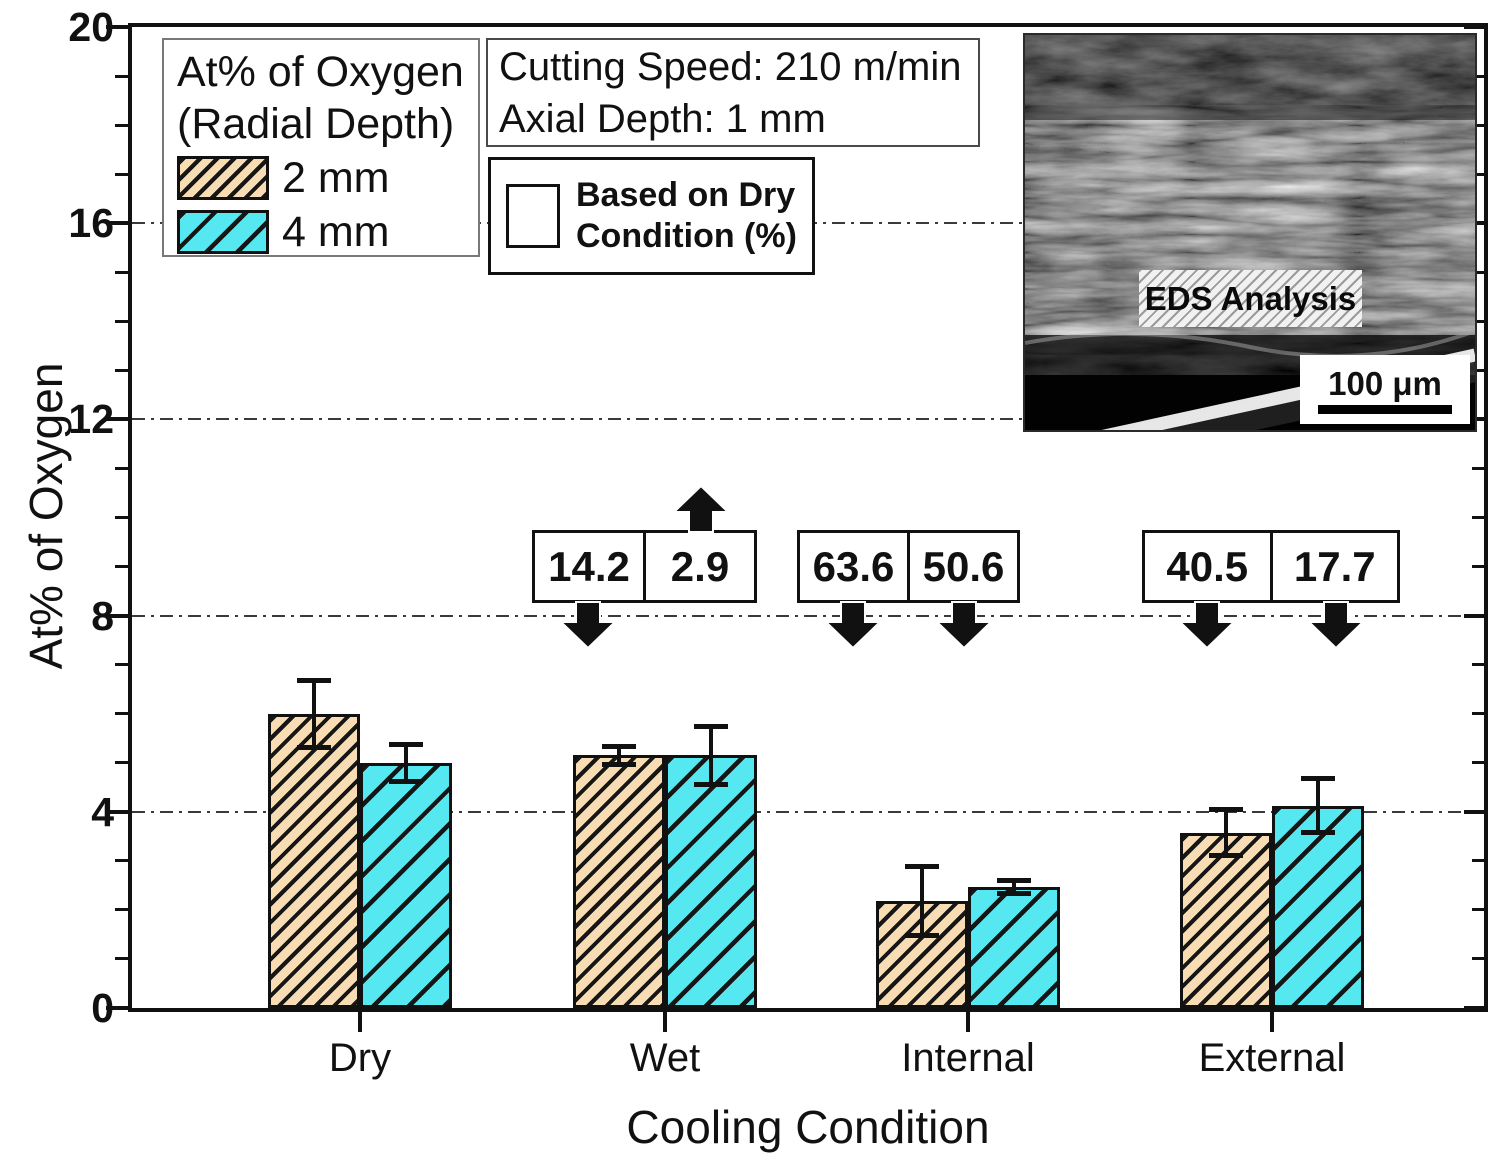 The height and width of the screenshot is (1166, 1500). What do you see at coordinates (665, 1058) in the screenshot?
I see `x-tick-label-wet: Wet` at bounding box center [665, 1058].